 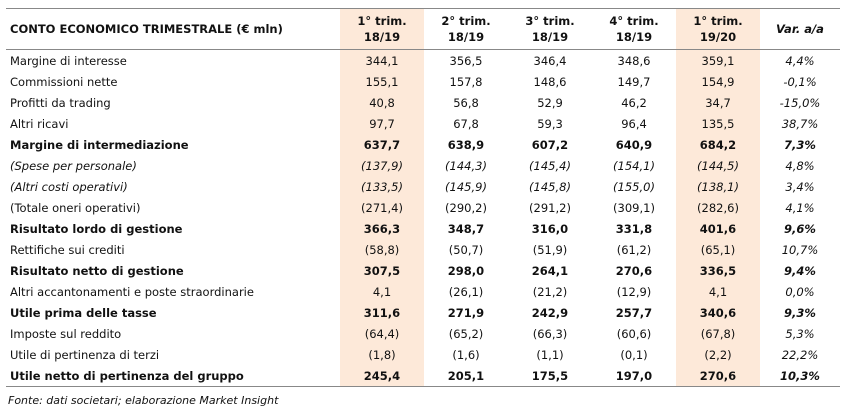 I want to click on cell-value: 245,4, so click(x=382, y=376).